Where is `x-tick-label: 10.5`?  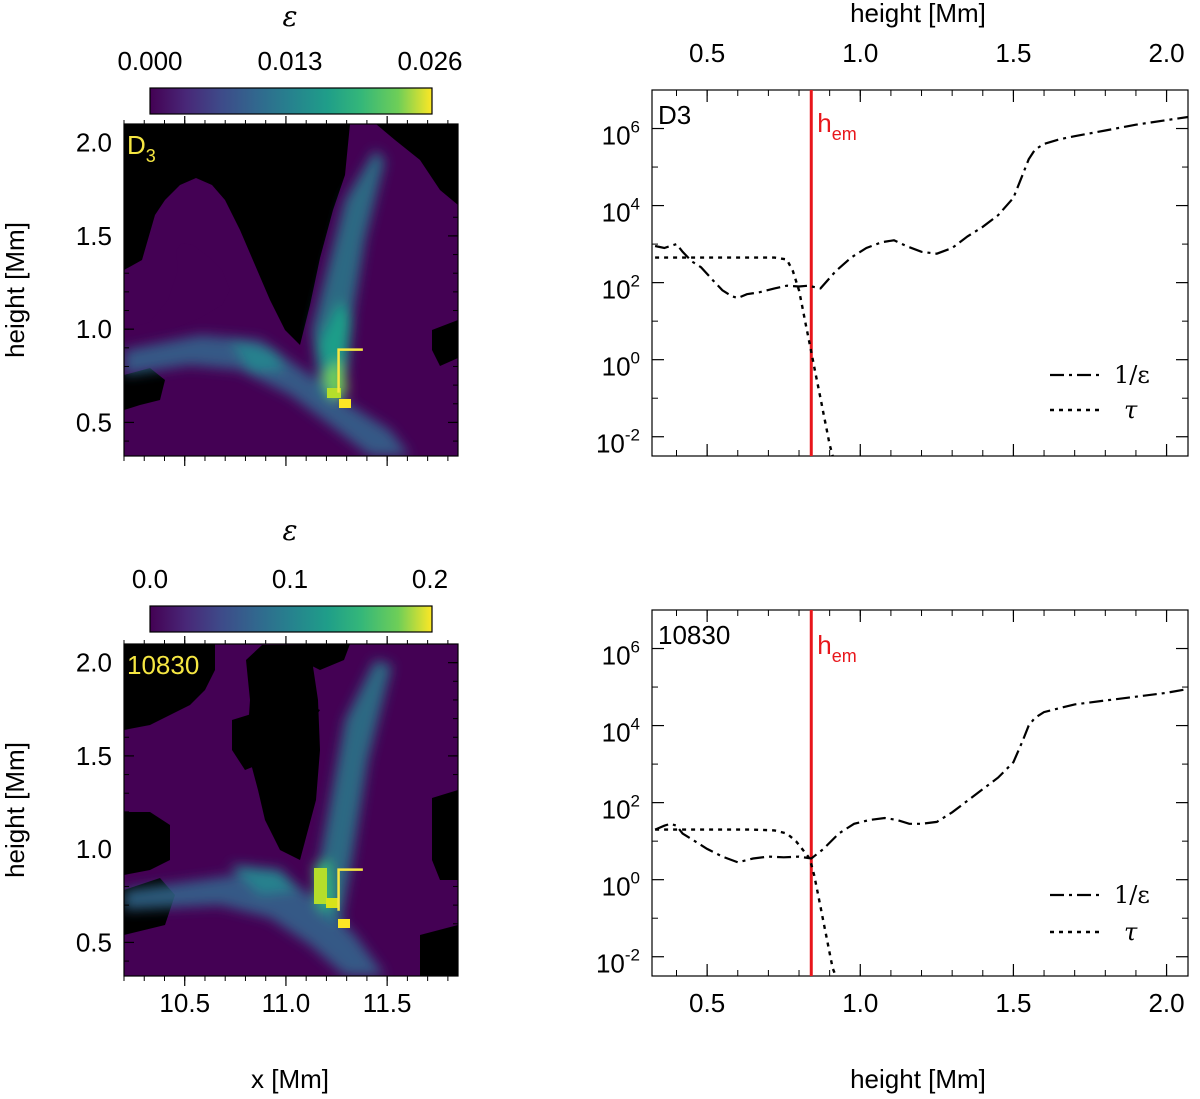
x-tick-label: 10.5 is located at coordinates (184, 1003).